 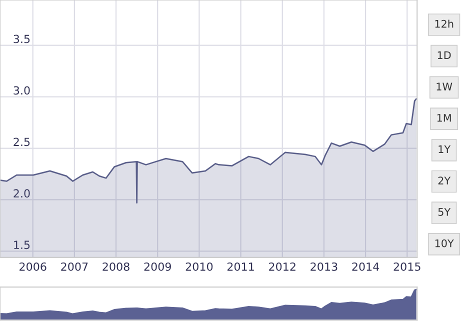 I want to click on text: 1D, so click(x=444, y=55).